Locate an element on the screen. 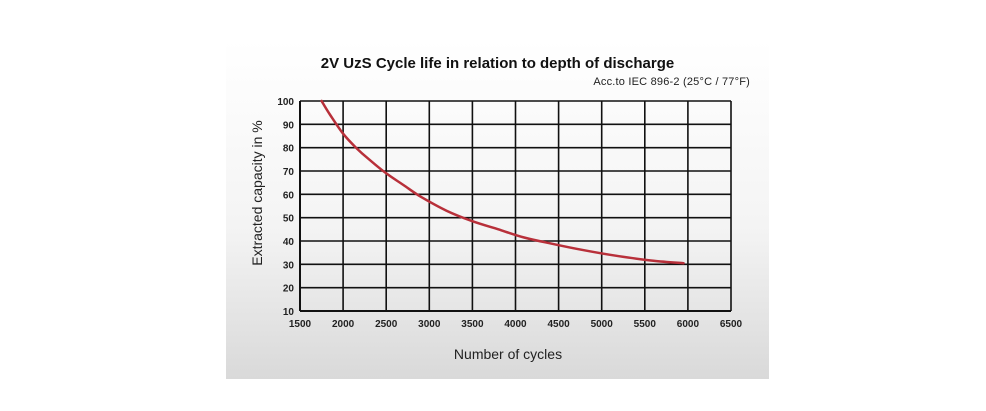  x-tick-label: 5500 is located at coordinates (645, 324).